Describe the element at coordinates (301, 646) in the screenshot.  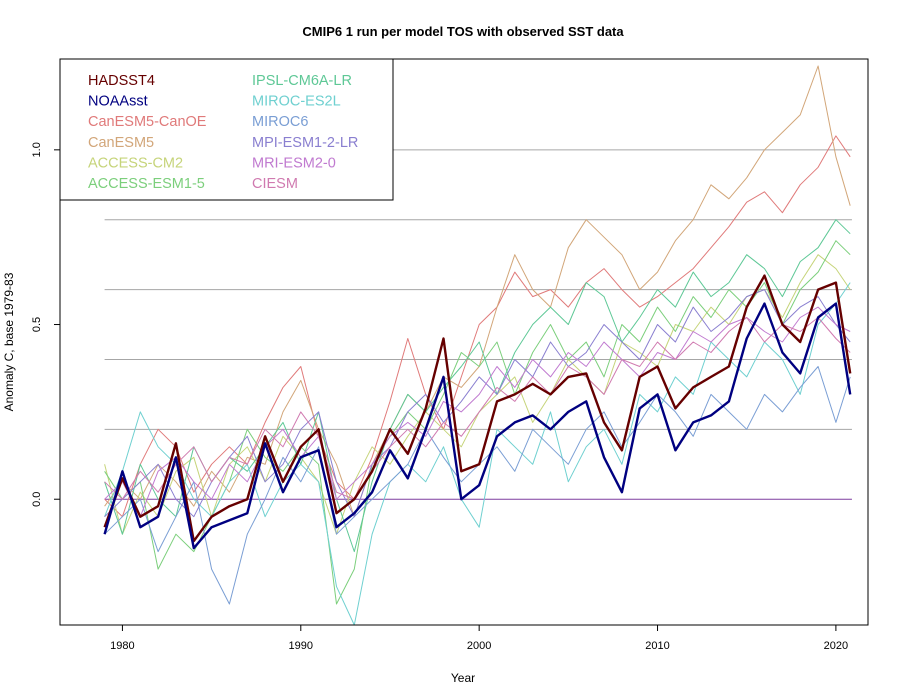
I see `x-tick-label: 1990` at that location.